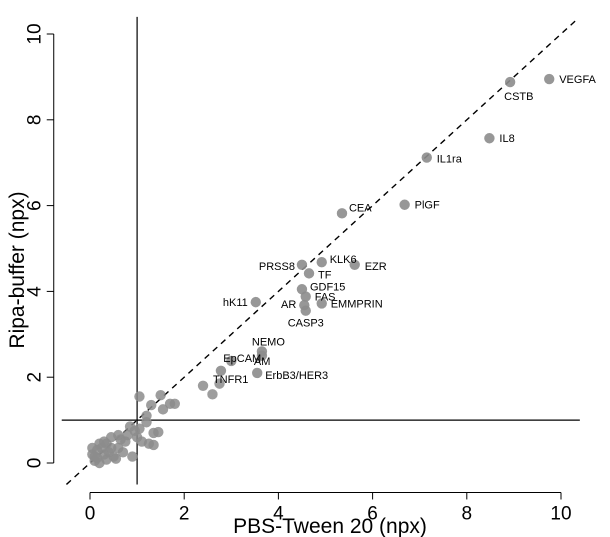 Image resolution: width=610 pixels, height=537 pixels. Describe the element at coordinates (306, 324) in the screenshot. I see `point-label-casp3: CASP3` at that location.